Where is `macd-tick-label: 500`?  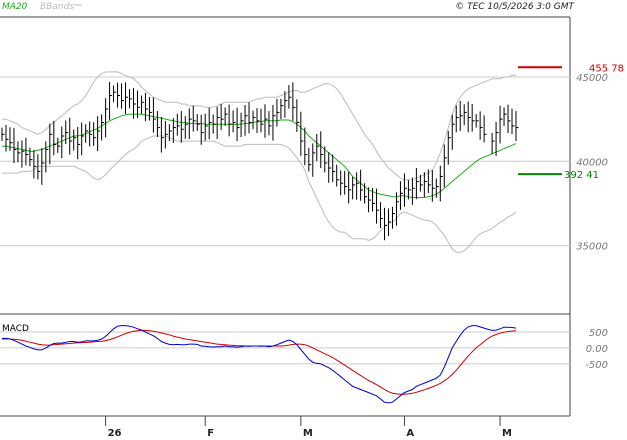 macd-tick-label: 500 is located at coordinates (598, 333).